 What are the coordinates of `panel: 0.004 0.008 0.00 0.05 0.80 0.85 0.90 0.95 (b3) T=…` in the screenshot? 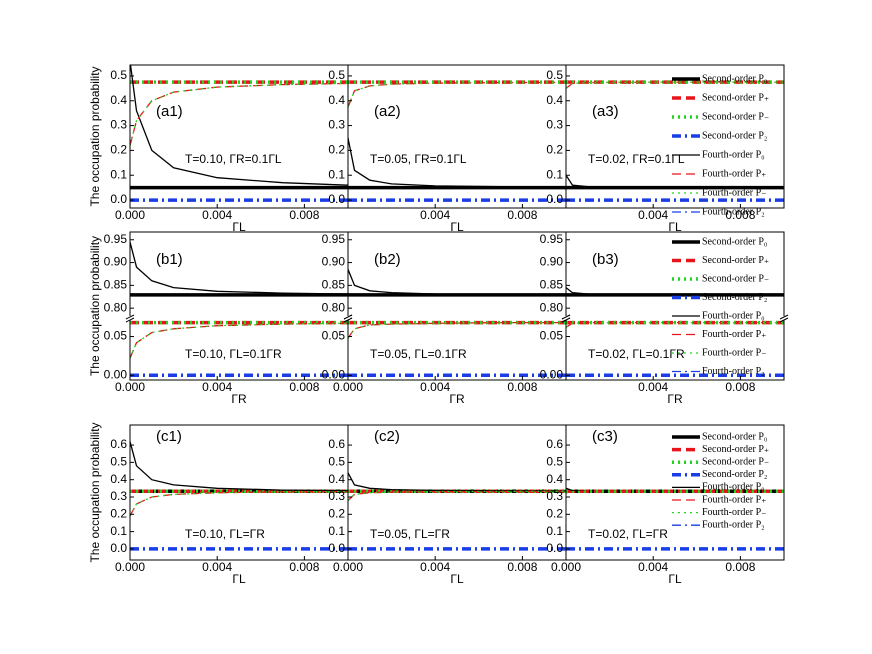 It's located at (664, 318).